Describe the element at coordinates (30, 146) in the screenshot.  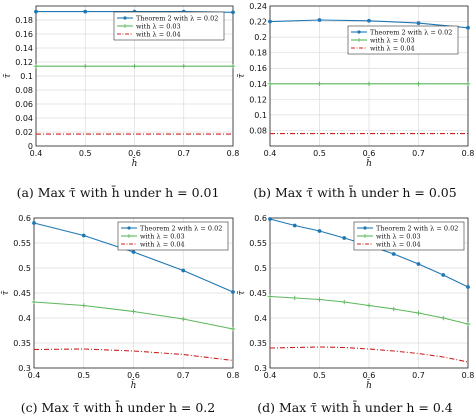
I see `y-tick-label: 0` at that location.